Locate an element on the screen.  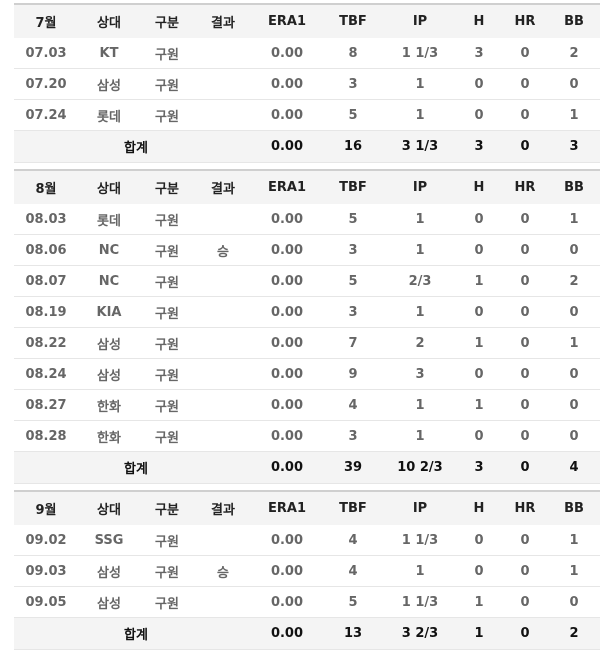
total-hr: 0 is located at coordinates (525, 467).